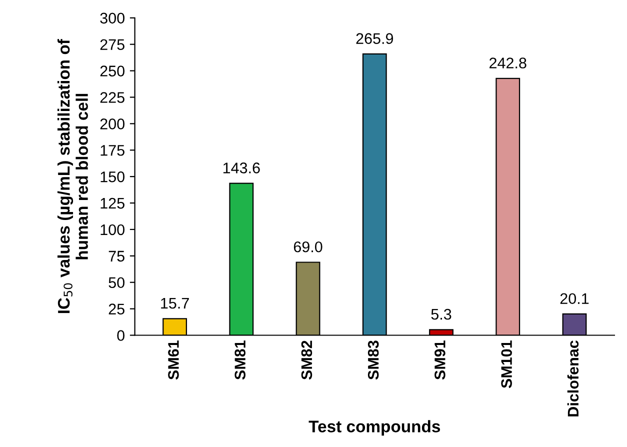  Describe the element at coordinates (112, 18) in the screenshot. I see `y-tick-label: 300` at that location.